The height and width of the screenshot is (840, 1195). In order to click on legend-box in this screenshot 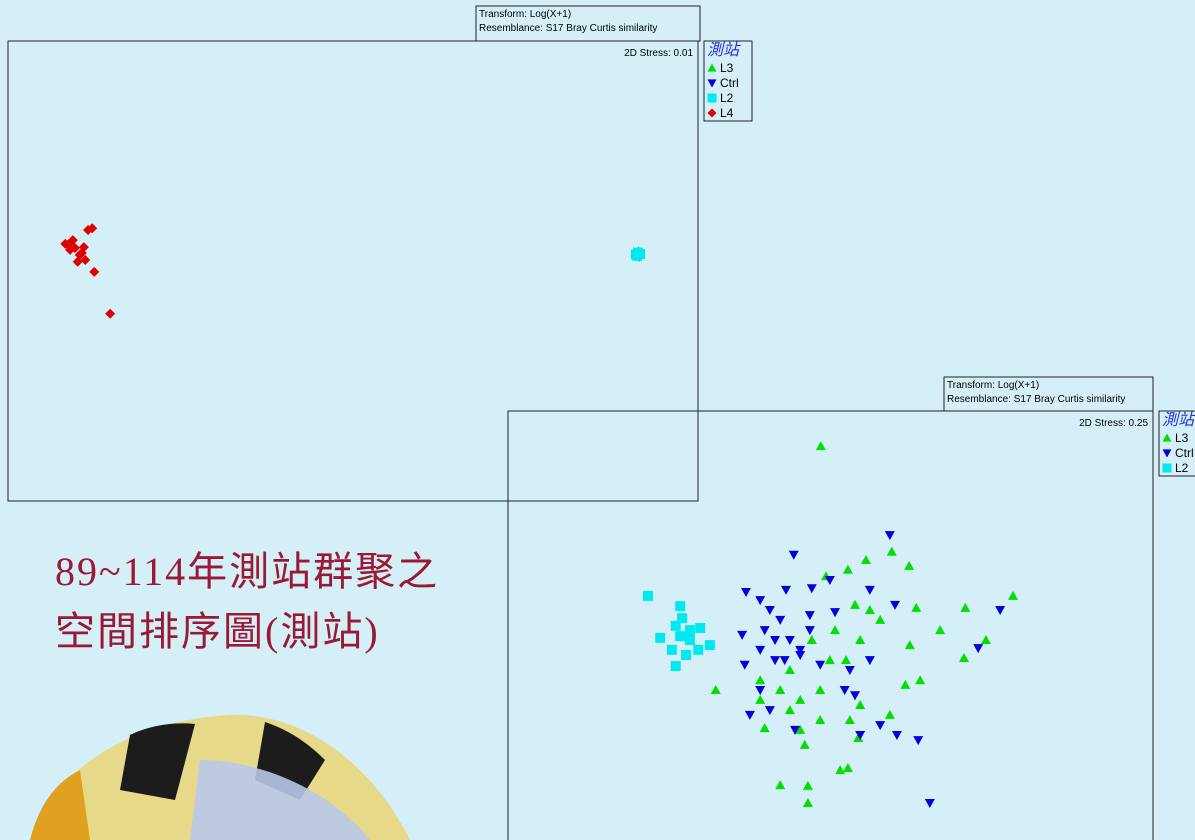, I will do `click(1176, 443)`.